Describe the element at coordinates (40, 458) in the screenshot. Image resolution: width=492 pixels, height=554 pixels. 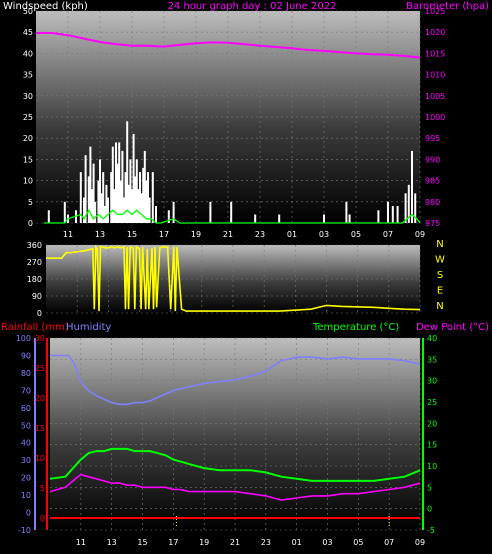
I see `rainfall-y-tick-label: 10` at that location.